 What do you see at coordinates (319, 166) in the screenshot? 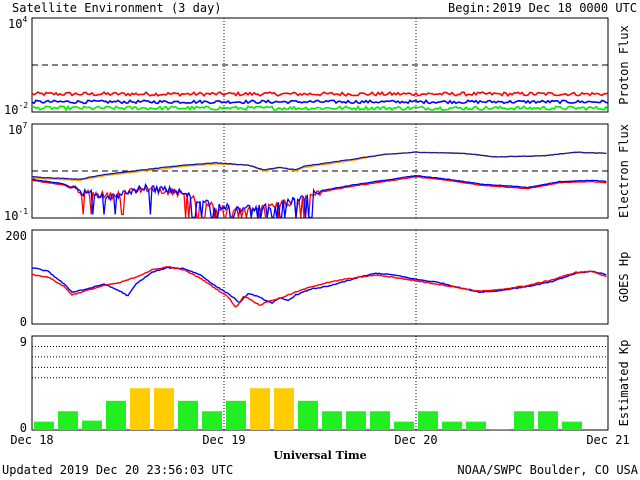
I see `electron-series-navy` at bounding box center [319, 166].